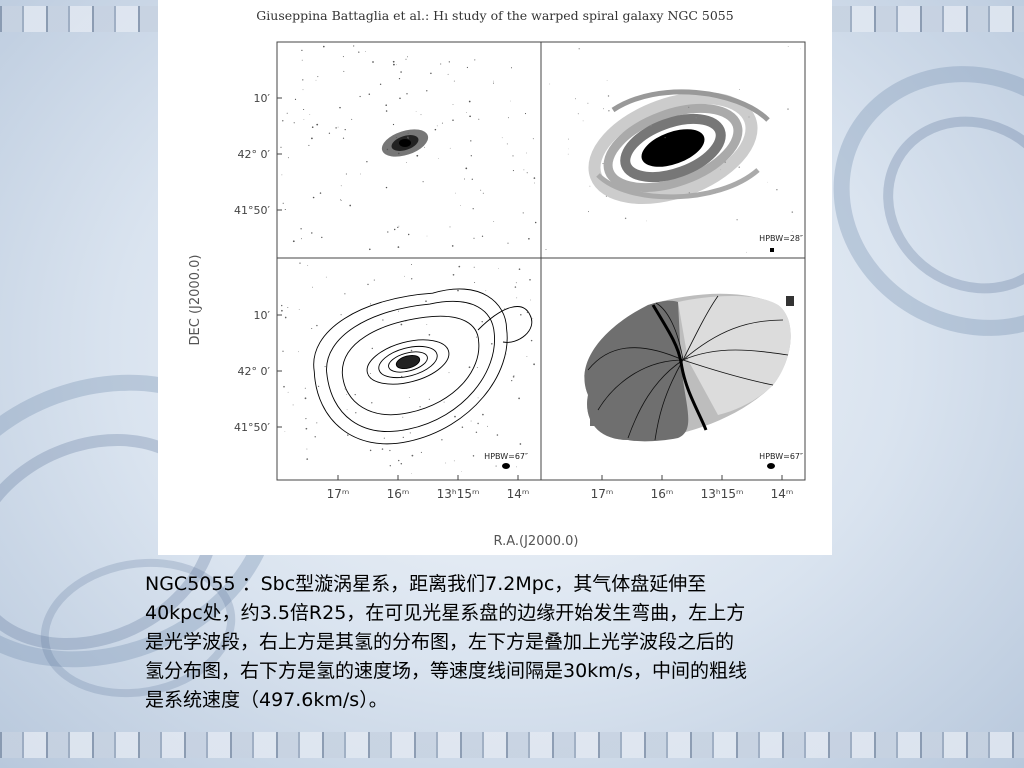  I want to click on x-axis-title: R.A.(J2000.0), so click(536, 541).